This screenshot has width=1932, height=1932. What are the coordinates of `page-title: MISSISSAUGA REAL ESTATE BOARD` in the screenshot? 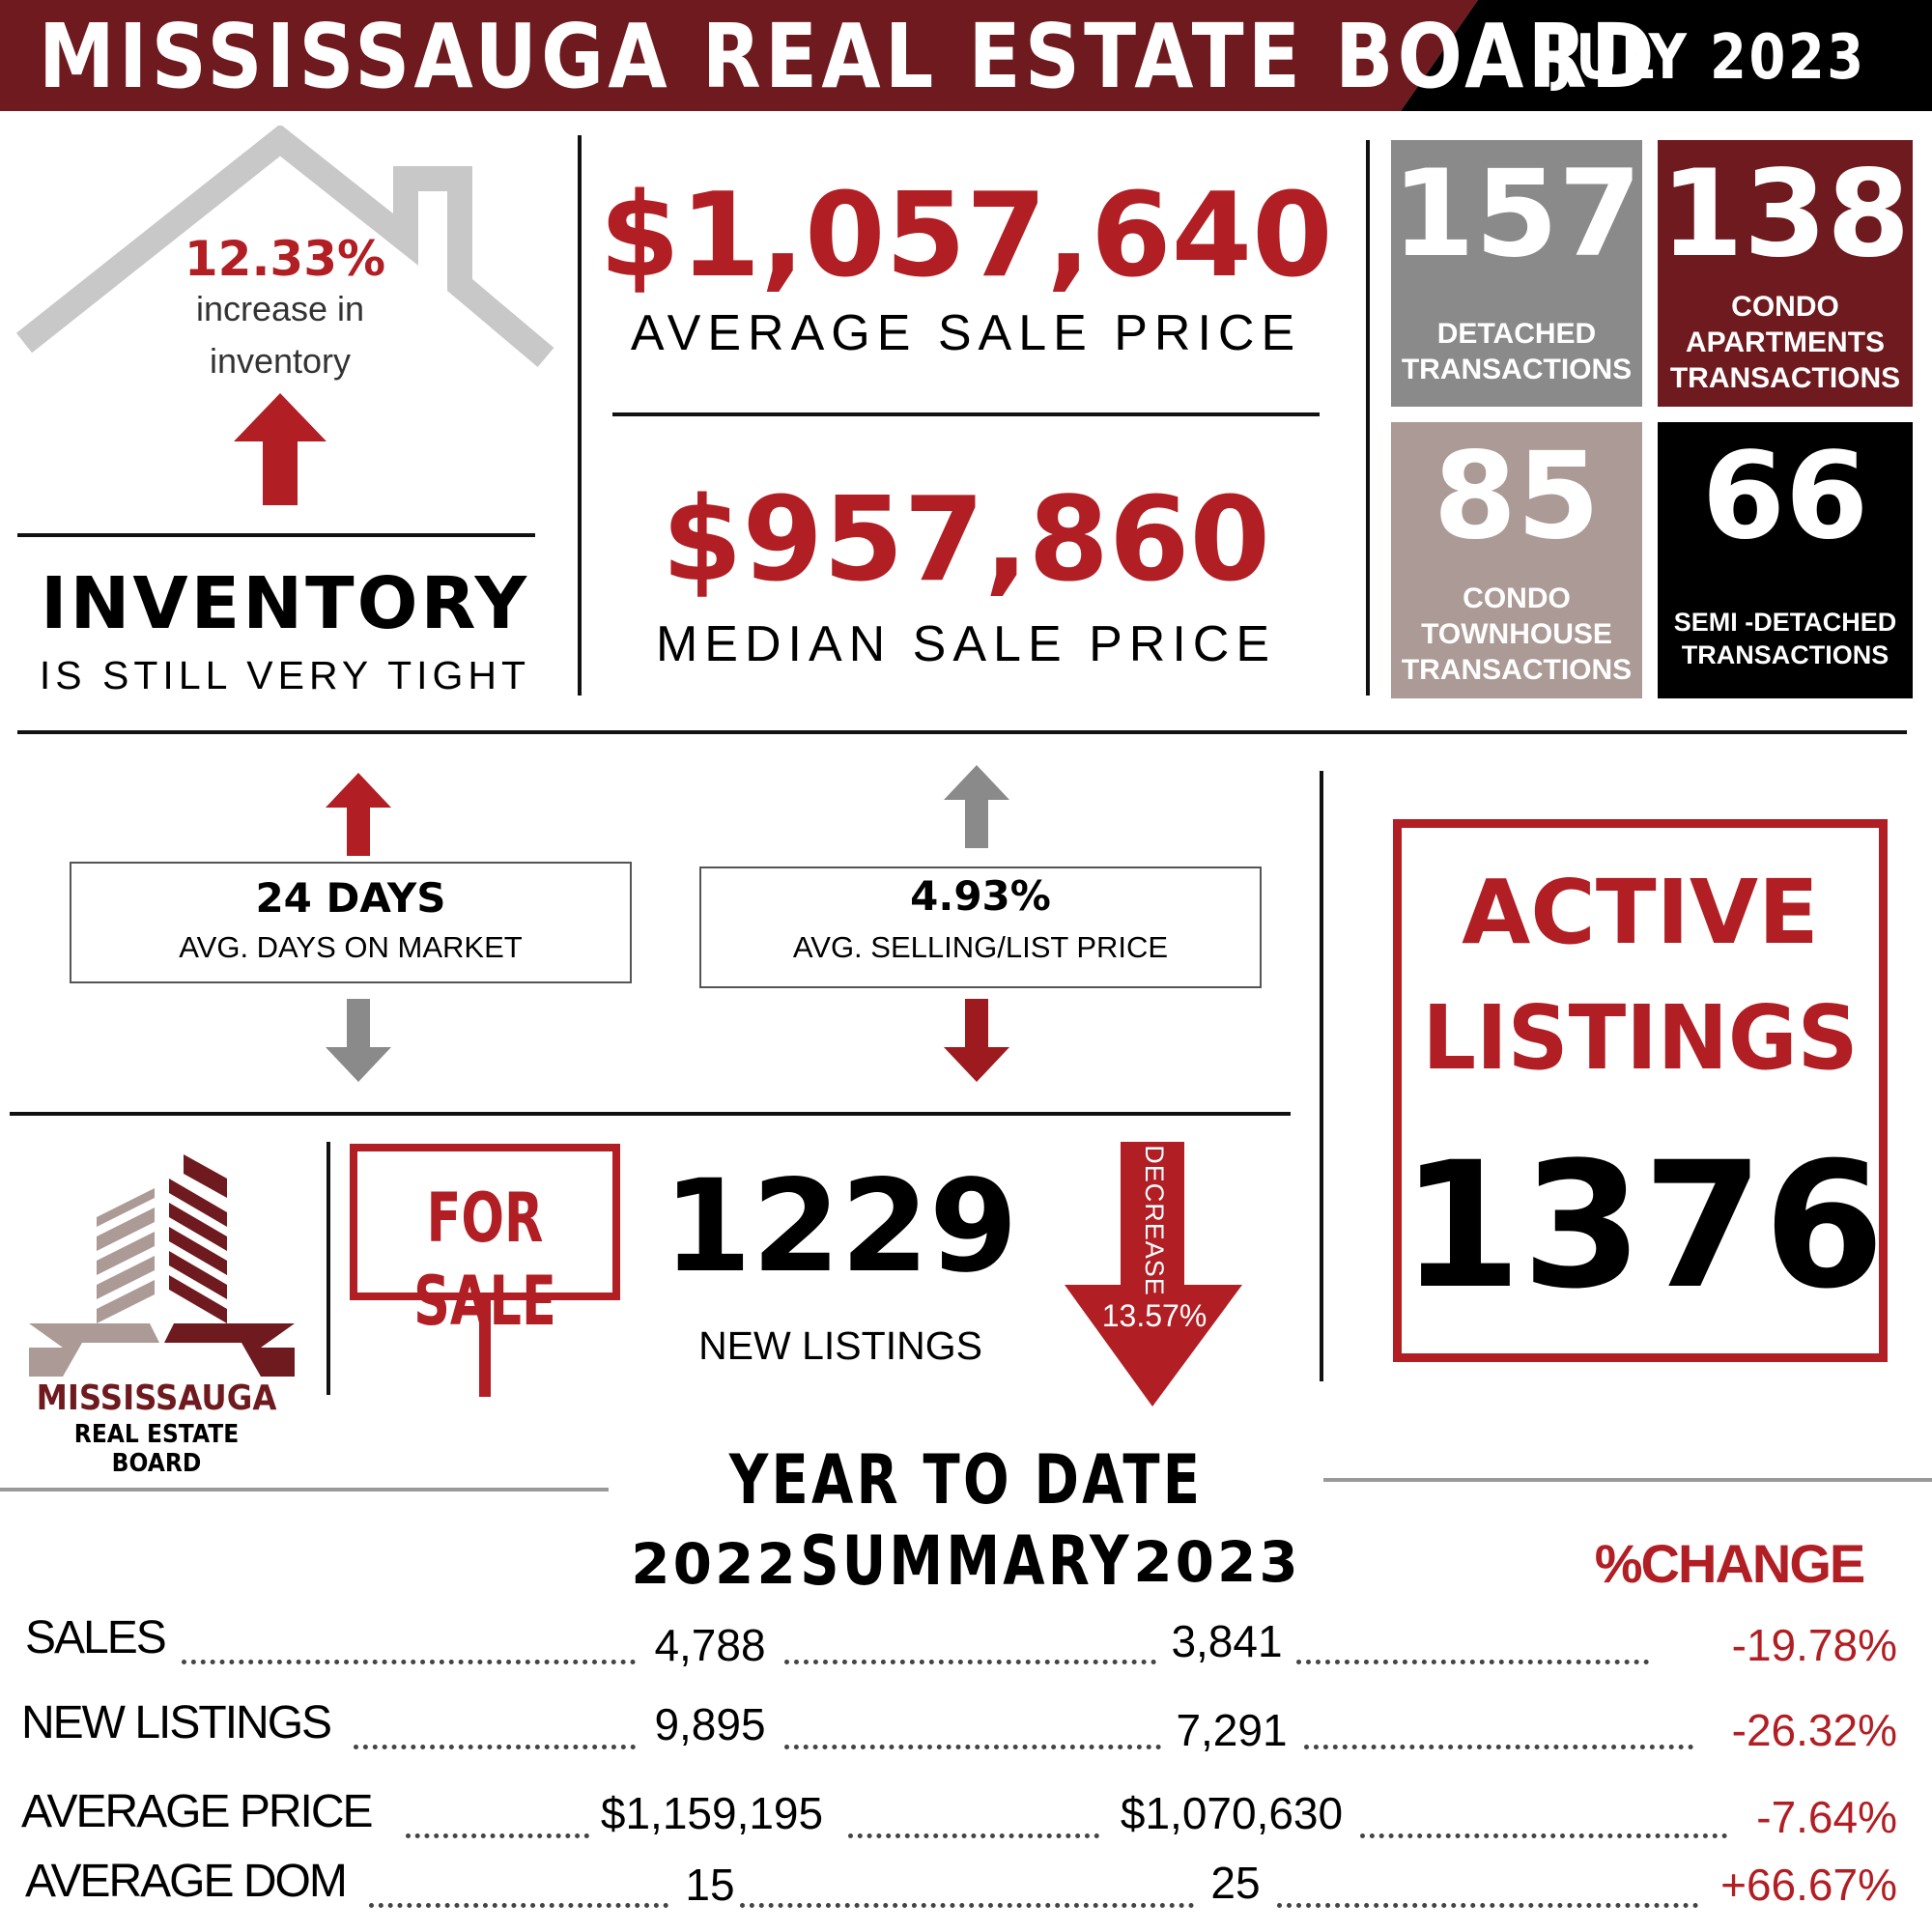 It's located at (849, 56).